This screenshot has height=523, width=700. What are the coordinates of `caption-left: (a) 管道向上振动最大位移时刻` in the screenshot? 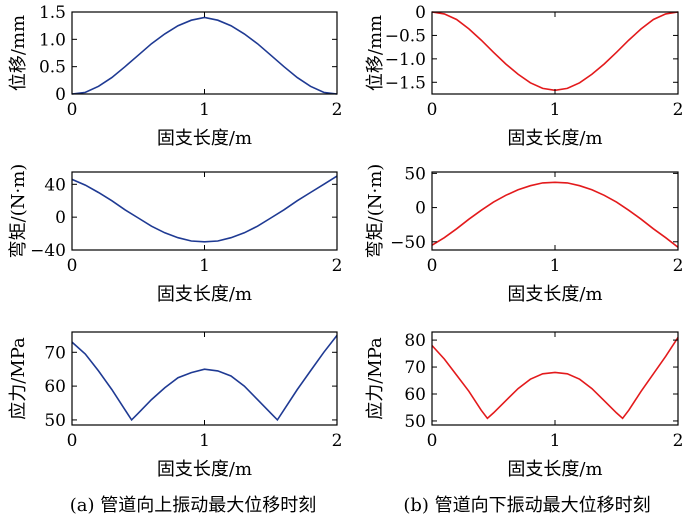 It's located at (193, 505).